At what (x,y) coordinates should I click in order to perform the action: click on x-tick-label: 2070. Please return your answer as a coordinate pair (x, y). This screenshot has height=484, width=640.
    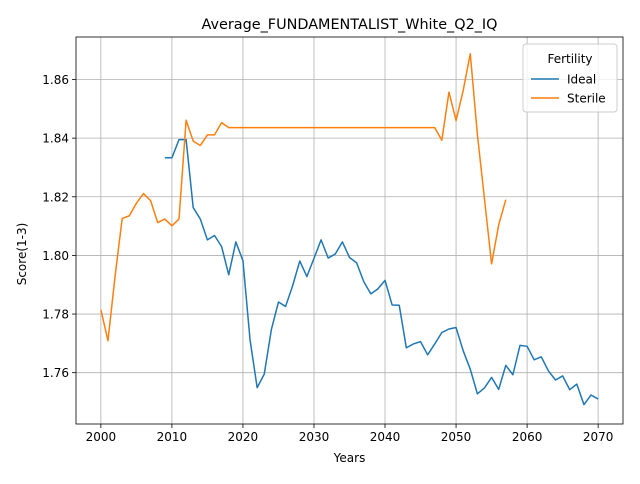
    Looking at the image, I should click on (598, 437).